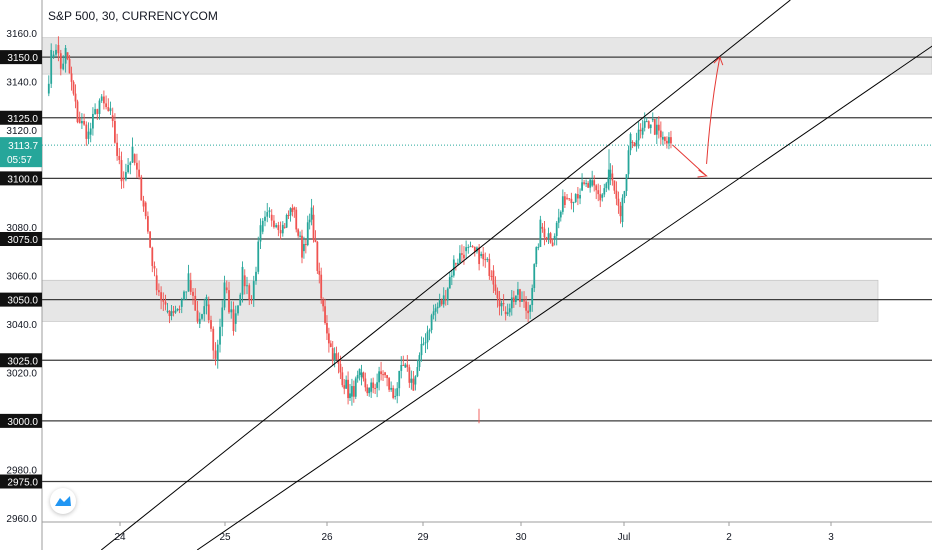 The width and height of the screenshot is (932, 550). Describe the element at coordinates (22, 179) in the screenshot. I see `level-label: 3100.0` at that location.